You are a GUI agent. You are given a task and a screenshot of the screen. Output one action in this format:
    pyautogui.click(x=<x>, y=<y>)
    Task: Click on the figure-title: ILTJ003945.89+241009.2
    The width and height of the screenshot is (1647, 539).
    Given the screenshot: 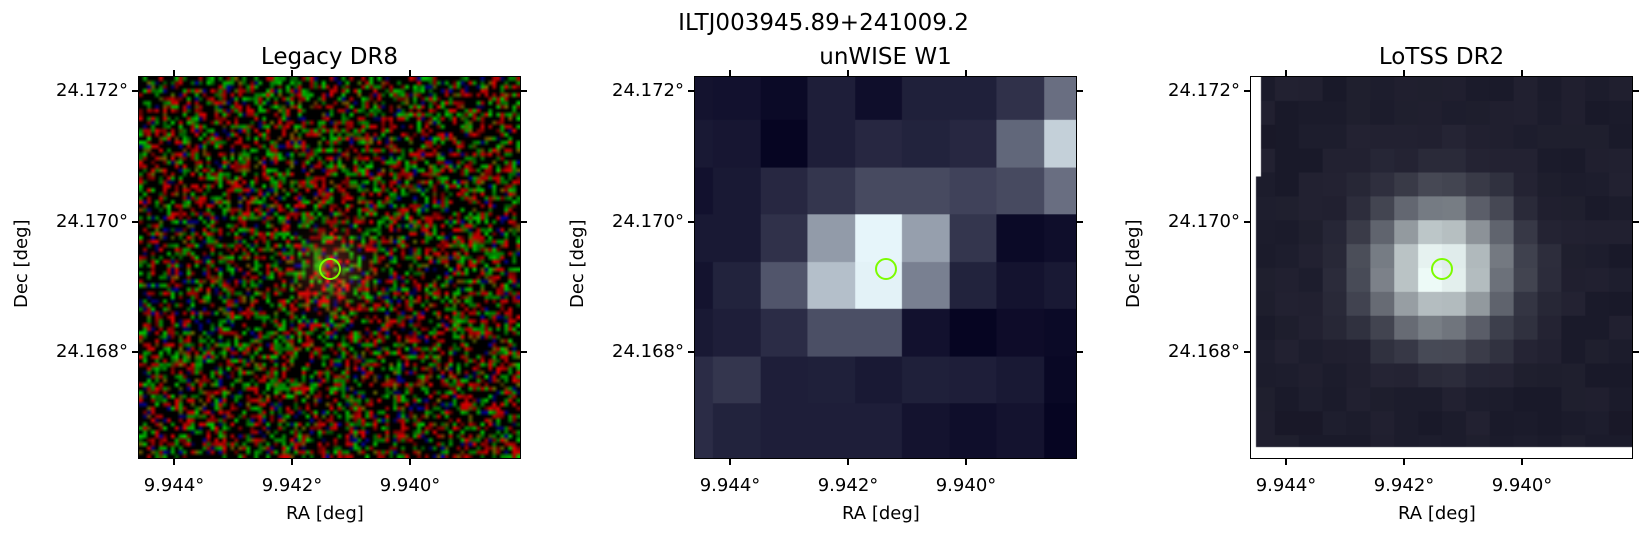 What is the action you would take?
    pyautogui.click(x=823, y=23)
    